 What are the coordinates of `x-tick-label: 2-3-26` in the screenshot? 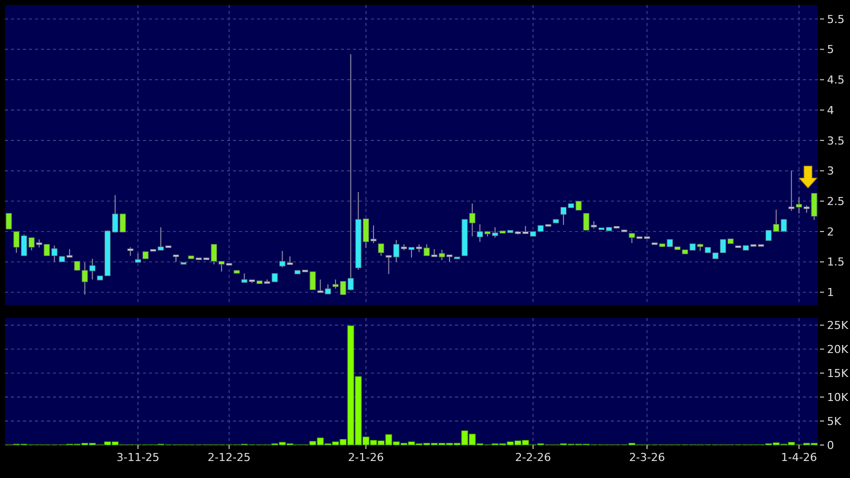 It's located at (647, 457).